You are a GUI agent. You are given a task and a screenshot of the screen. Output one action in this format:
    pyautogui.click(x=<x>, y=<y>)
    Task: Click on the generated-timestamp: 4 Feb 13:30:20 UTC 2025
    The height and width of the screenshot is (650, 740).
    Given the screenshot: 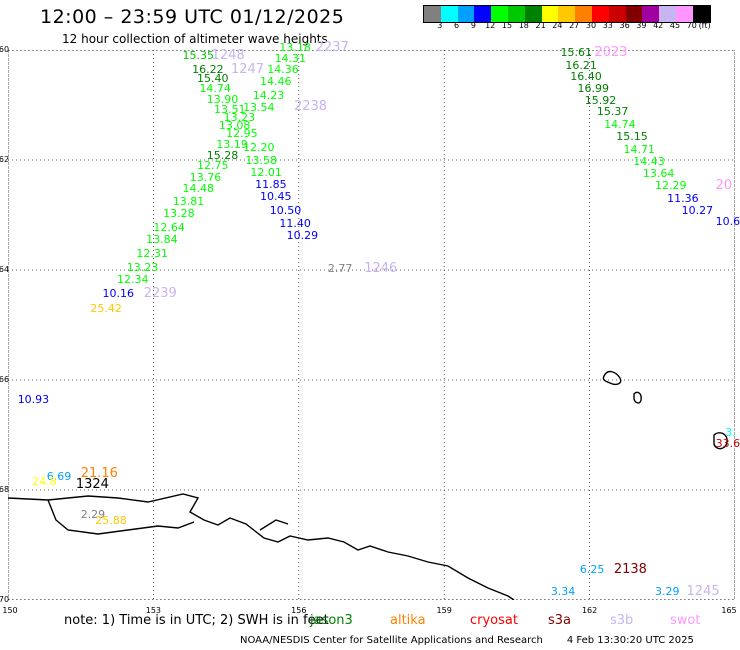 What is the action you would take?
    pyautogui.click(x=630, y=640)
    